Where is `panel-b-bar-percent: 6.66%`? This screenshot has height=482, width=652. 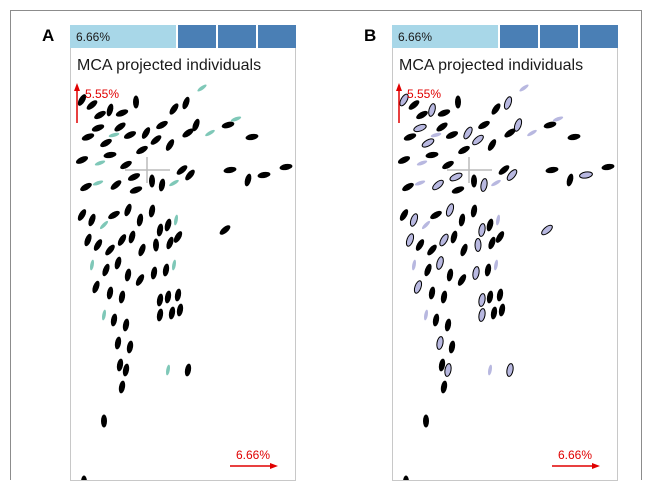 panel-b-bar-percent: 6.66% is located at coordinates (415, 37).